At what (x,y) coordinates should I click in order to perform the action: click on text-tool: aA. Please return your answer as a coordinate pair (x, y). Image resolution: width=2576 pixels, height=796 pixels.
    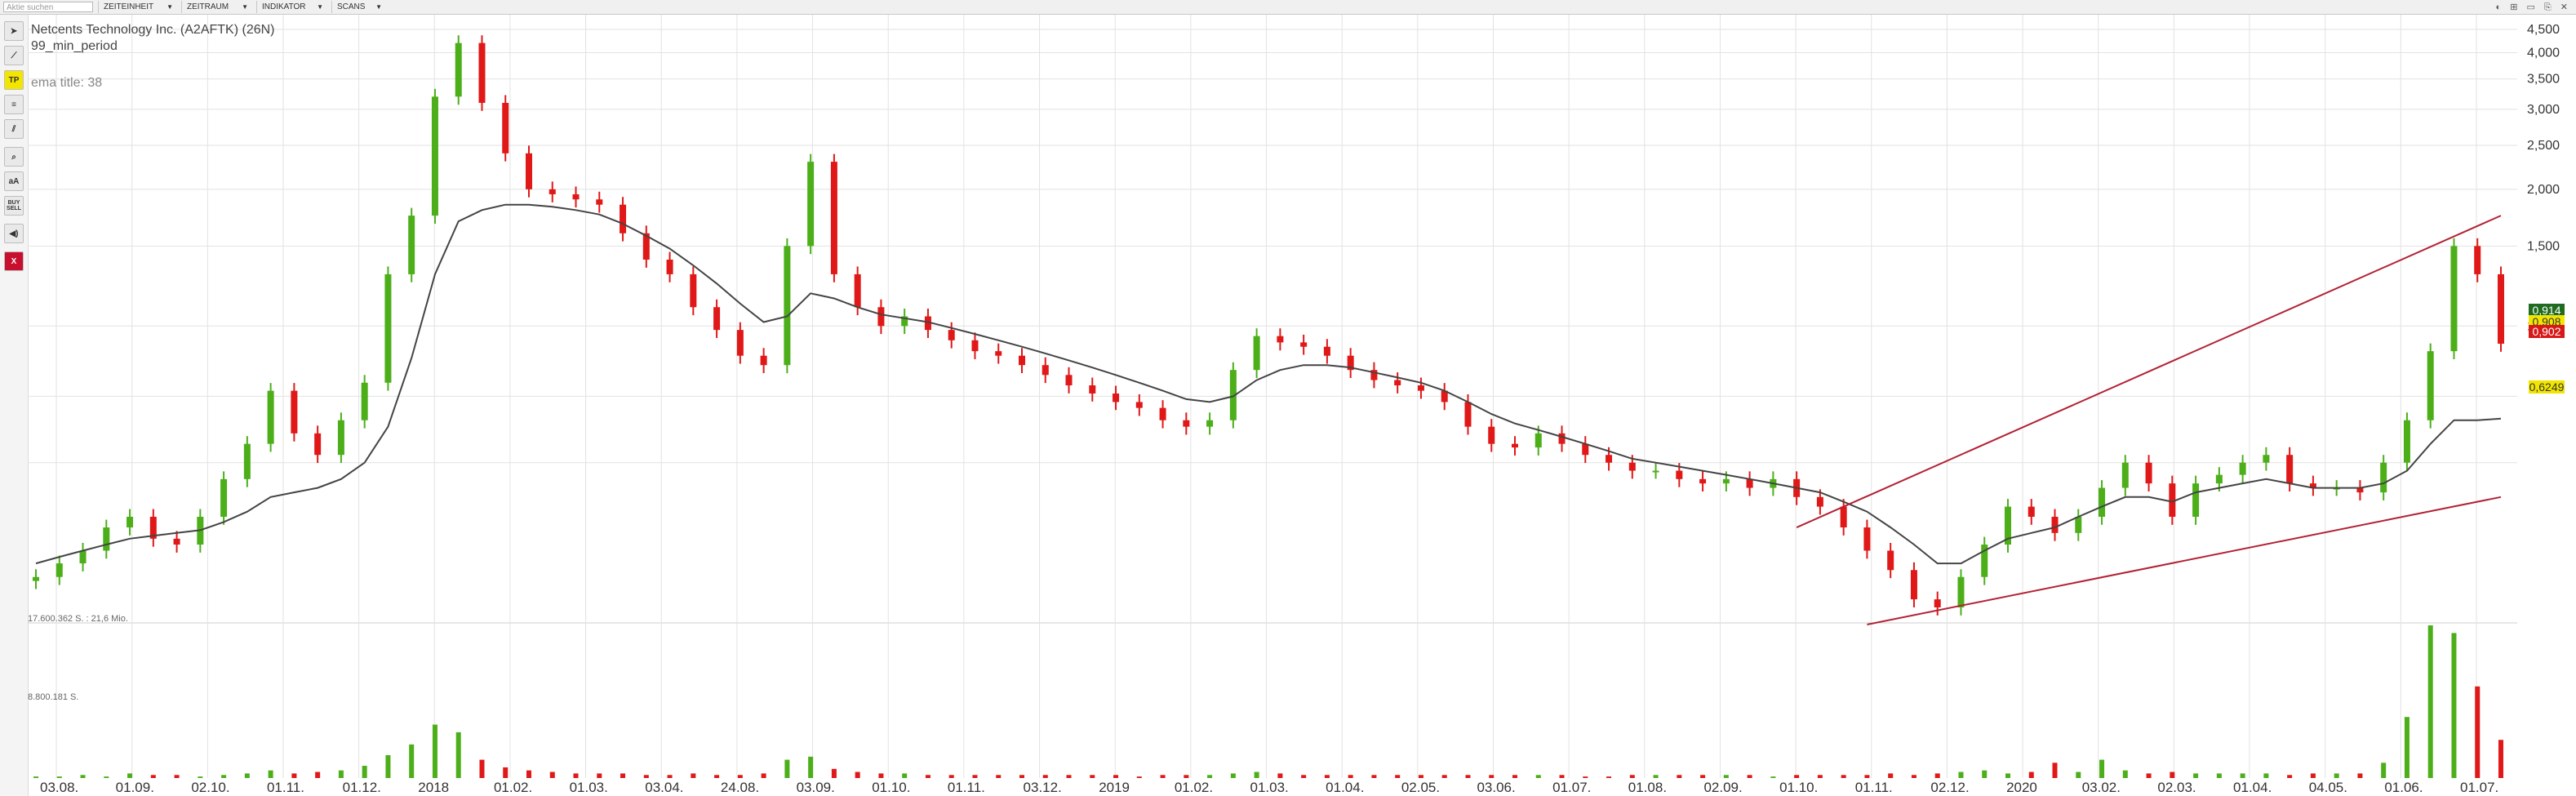
    Looking at the image, I should click on (14, 181).